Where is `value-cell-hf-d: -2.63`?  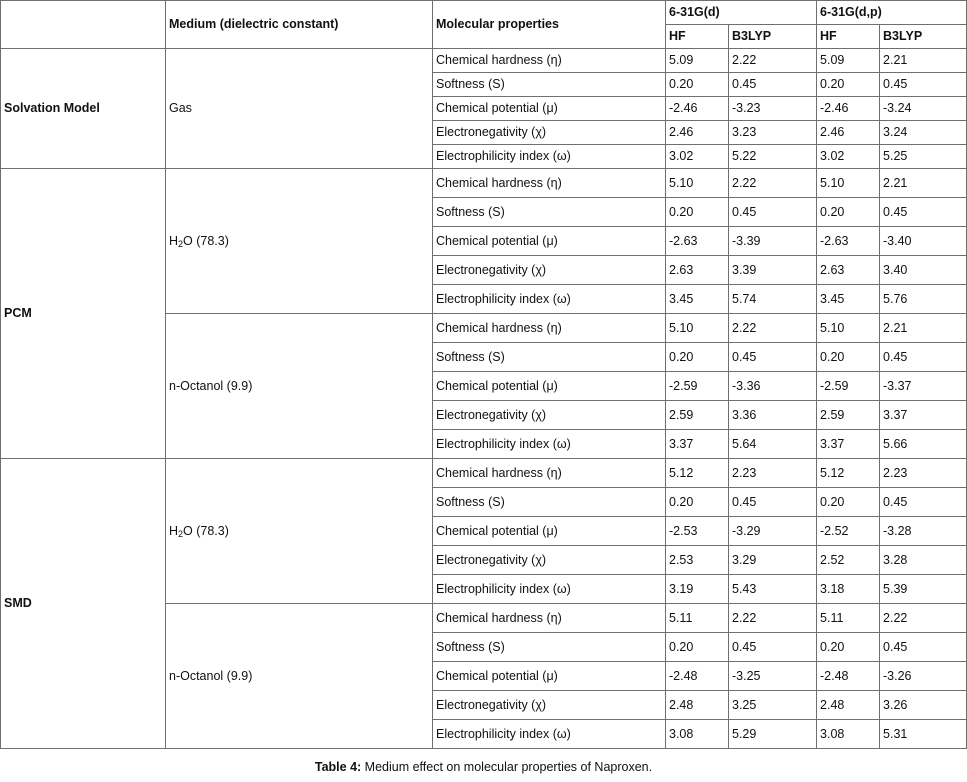 value-cell-hf-d: -2.63 is located at coordinates (697, 241).